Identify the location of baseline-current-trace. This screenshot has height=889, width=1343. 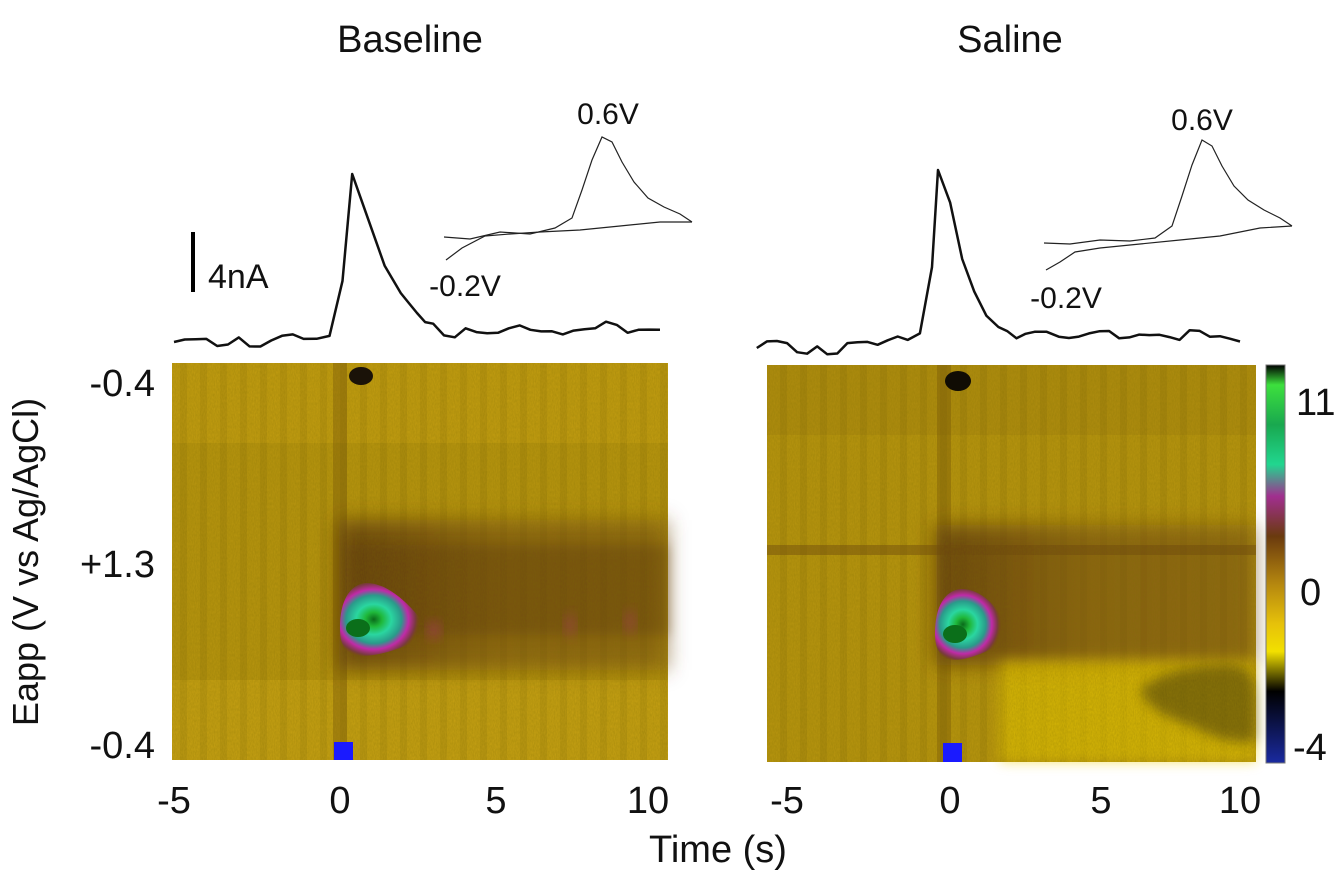
(417, 260).